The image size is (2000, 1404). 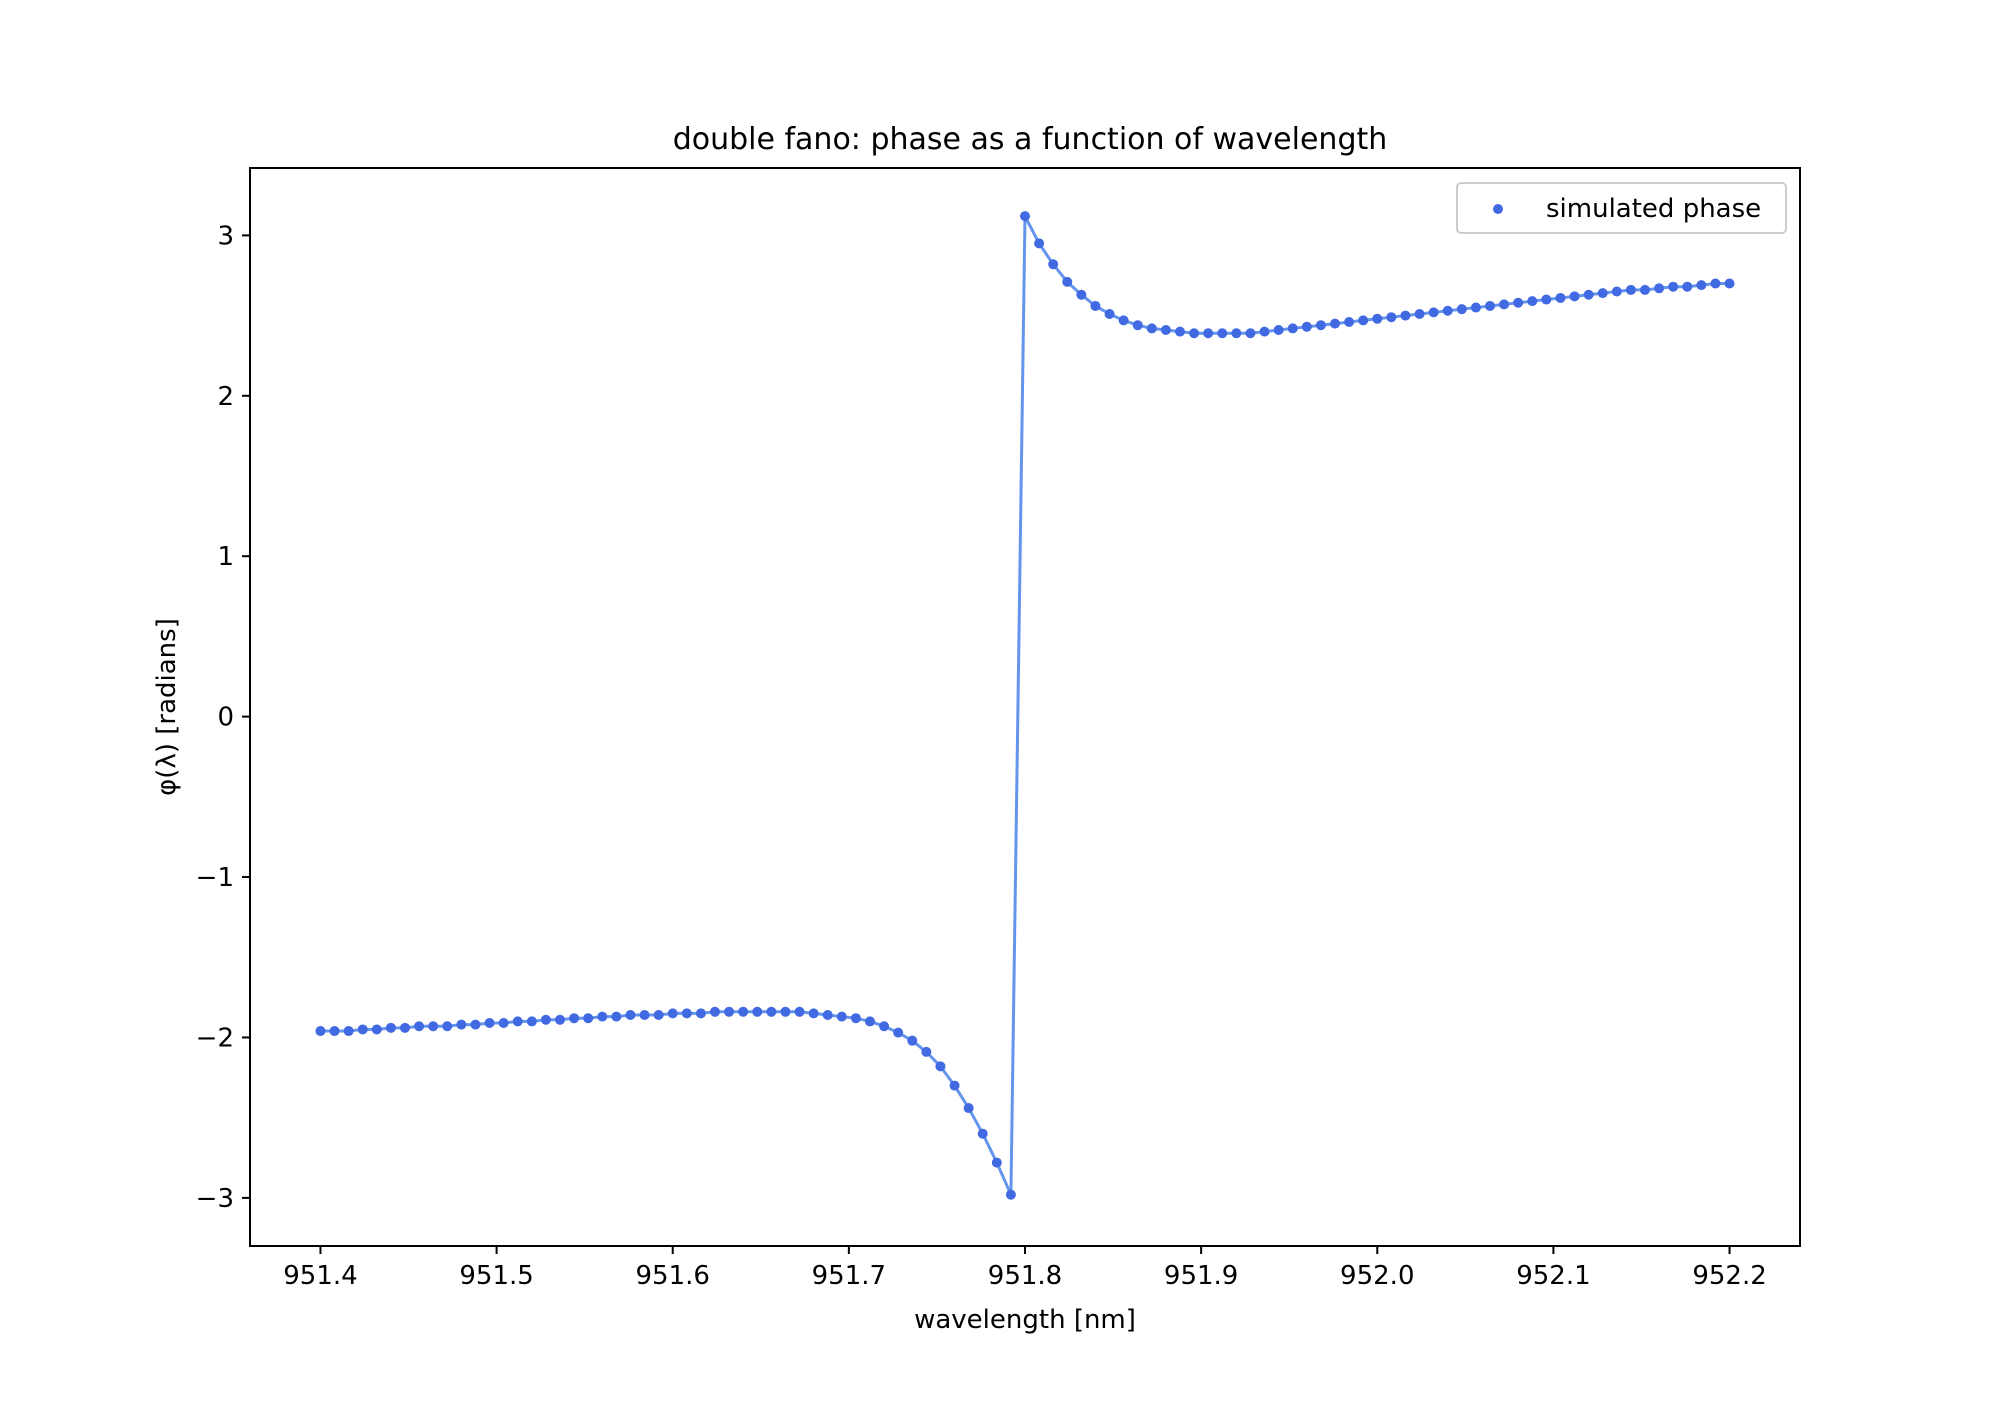 What do you see at coordinates (849, 1276) in the screenshot?
I see `x-tick-label: 951.7` at bounding box center [849, 1276].